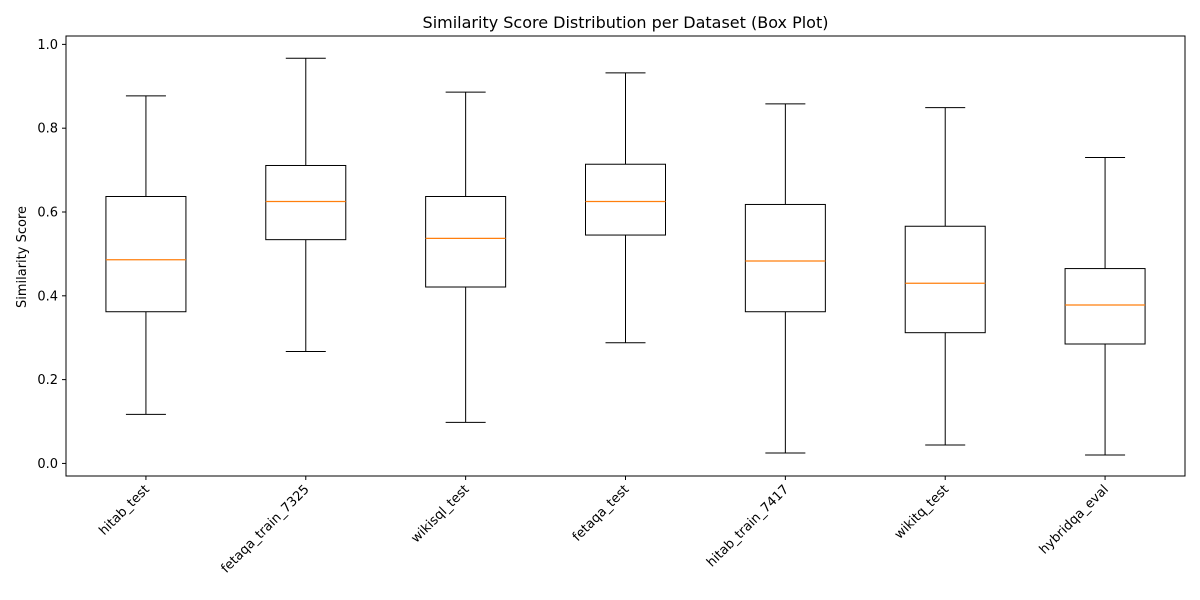  Describe the element at coordinates (47, 296) in the screenshot. I see `y-tick-label: 0.4` at that location.